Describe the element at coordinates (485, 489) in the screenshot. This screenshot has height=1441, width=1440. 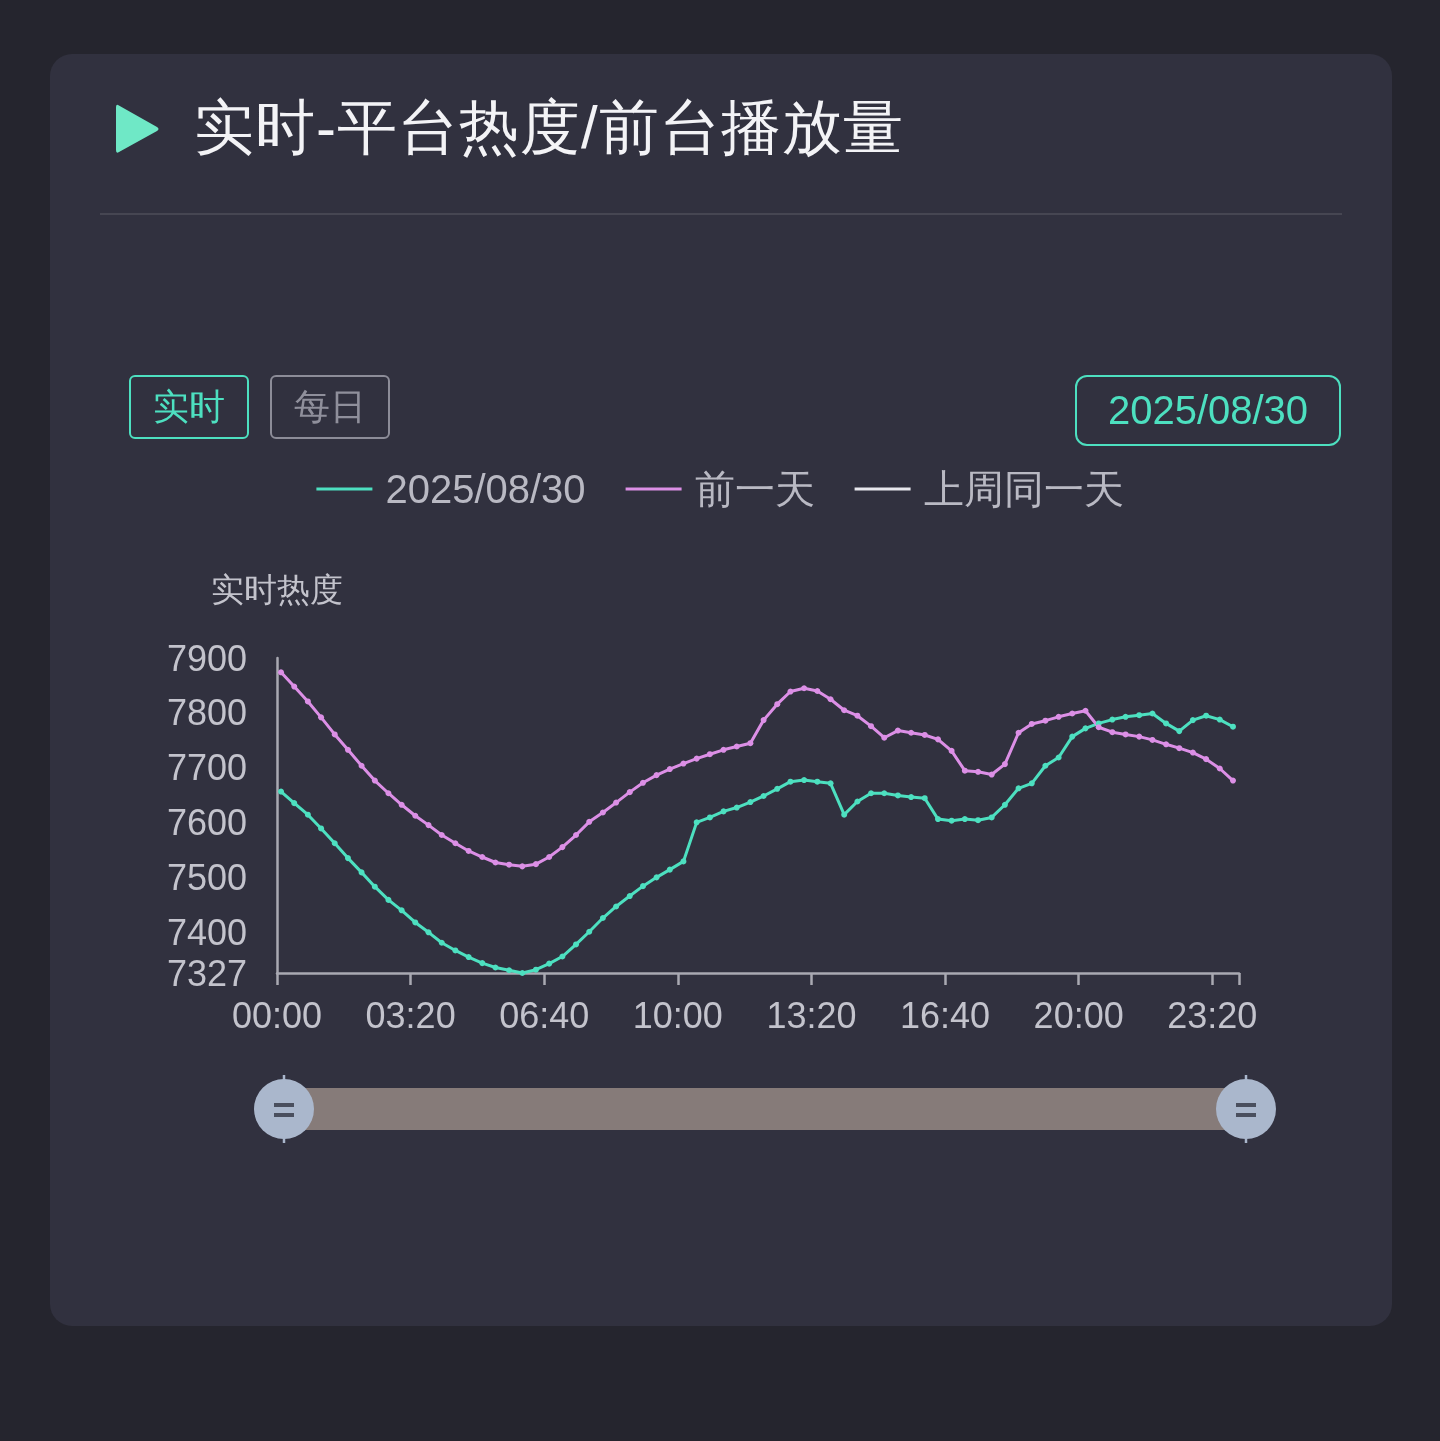
I see `legend-label: 2025/08/30` at that location.